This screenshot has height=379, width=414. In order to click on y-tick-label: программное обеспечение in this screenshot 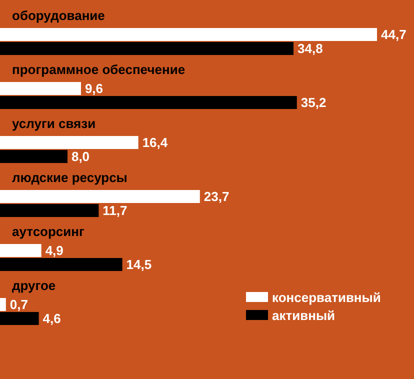, I will do `click(99, 69)`.